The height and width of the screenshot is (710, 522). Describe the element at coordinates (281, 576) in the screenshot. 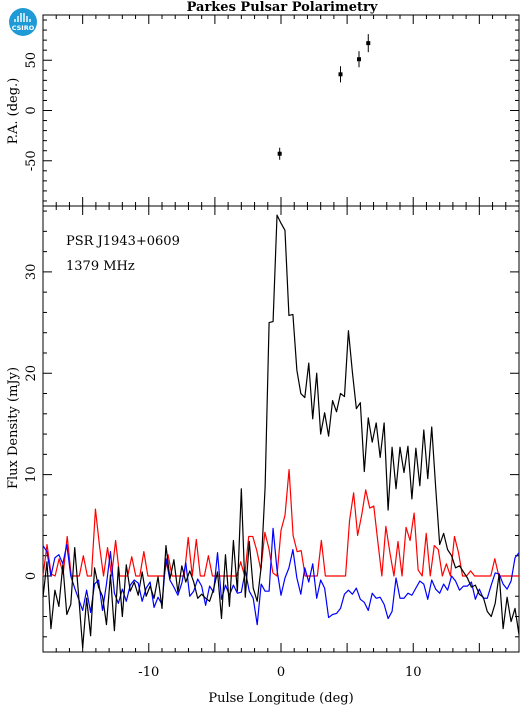

I see `circular-flux-line` at that location.